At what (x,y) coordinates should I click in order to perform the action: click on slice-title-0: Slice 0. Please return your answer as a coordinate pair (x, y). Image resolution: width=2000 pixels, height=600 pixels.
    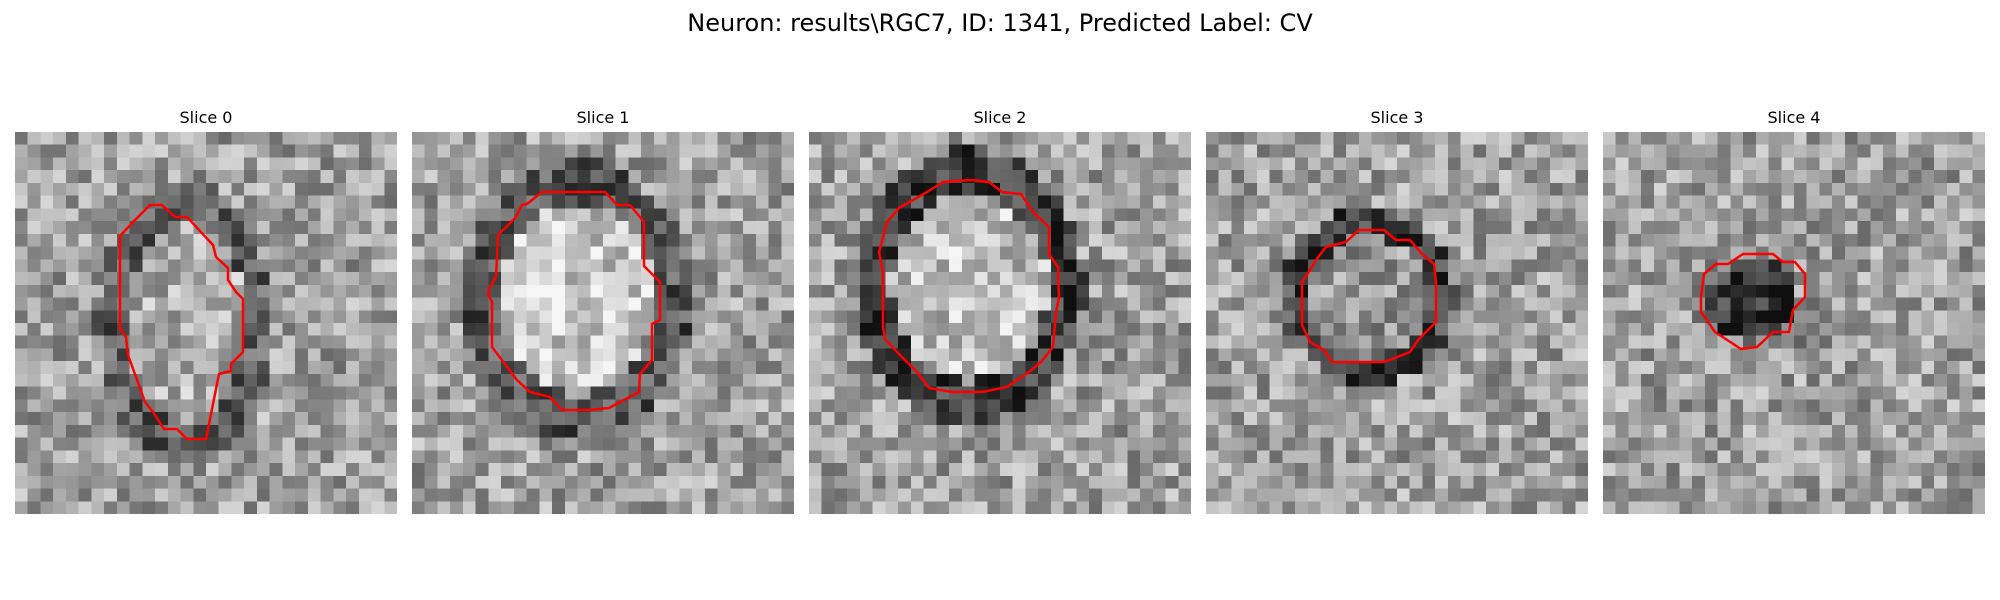
    Looking at the image, I should click on (206, 117).